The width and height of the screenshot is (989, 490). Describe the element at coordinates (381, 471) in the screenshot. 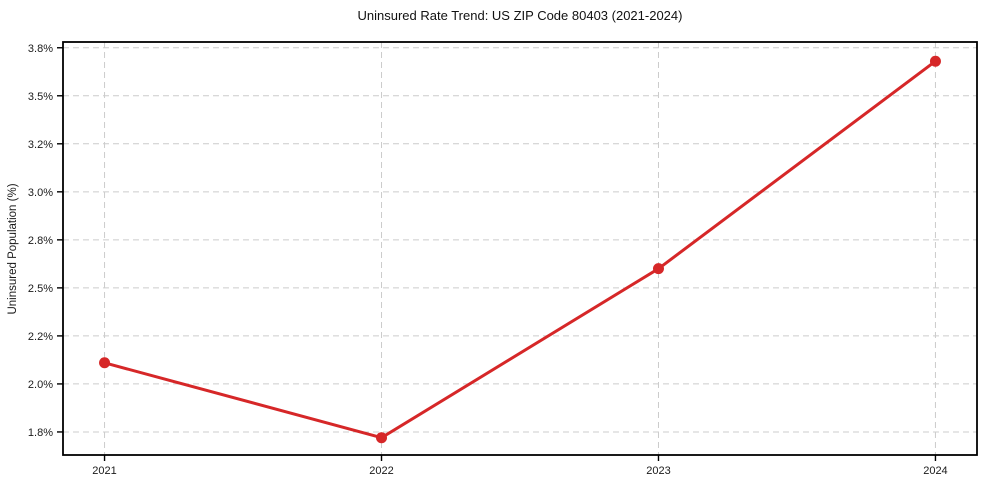

I see `x-tick-label: 2022` at that location.